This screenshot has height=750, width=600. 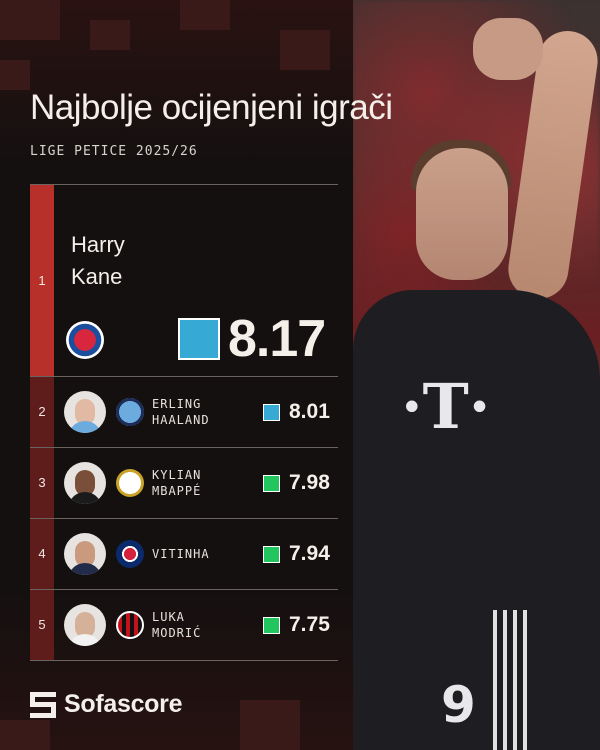 What do you see at coordinates (508, 49) in the screenshot?
I see `raised-fist` at bounding box center [508, 49].